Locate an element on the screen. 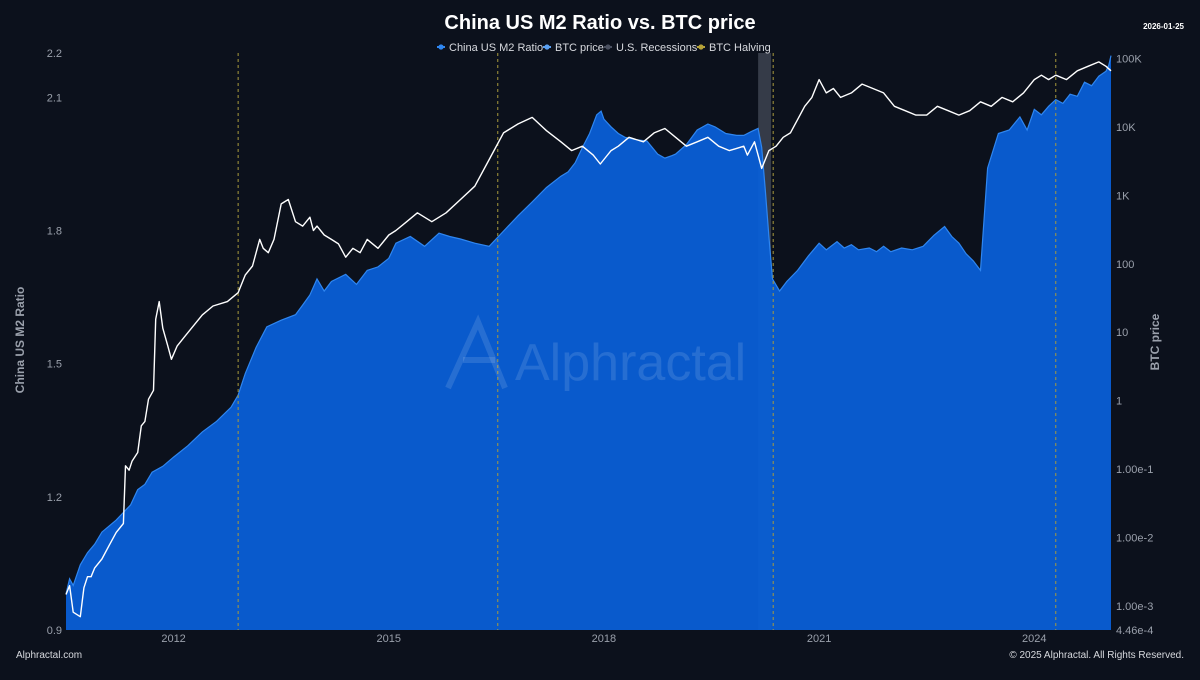  x-tick-label: 2015 is located at coordinates (389, 639).